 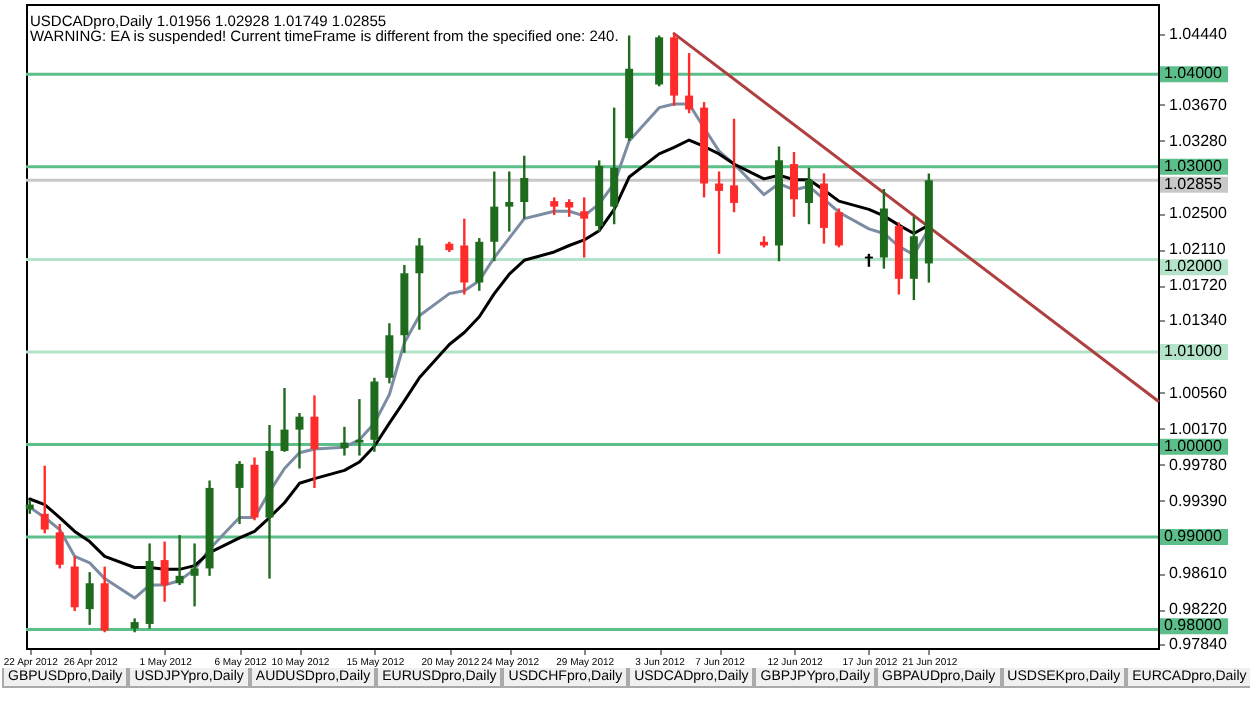 I want to click on y-tick-label: 1.03670, so click(x=1198, y=104).